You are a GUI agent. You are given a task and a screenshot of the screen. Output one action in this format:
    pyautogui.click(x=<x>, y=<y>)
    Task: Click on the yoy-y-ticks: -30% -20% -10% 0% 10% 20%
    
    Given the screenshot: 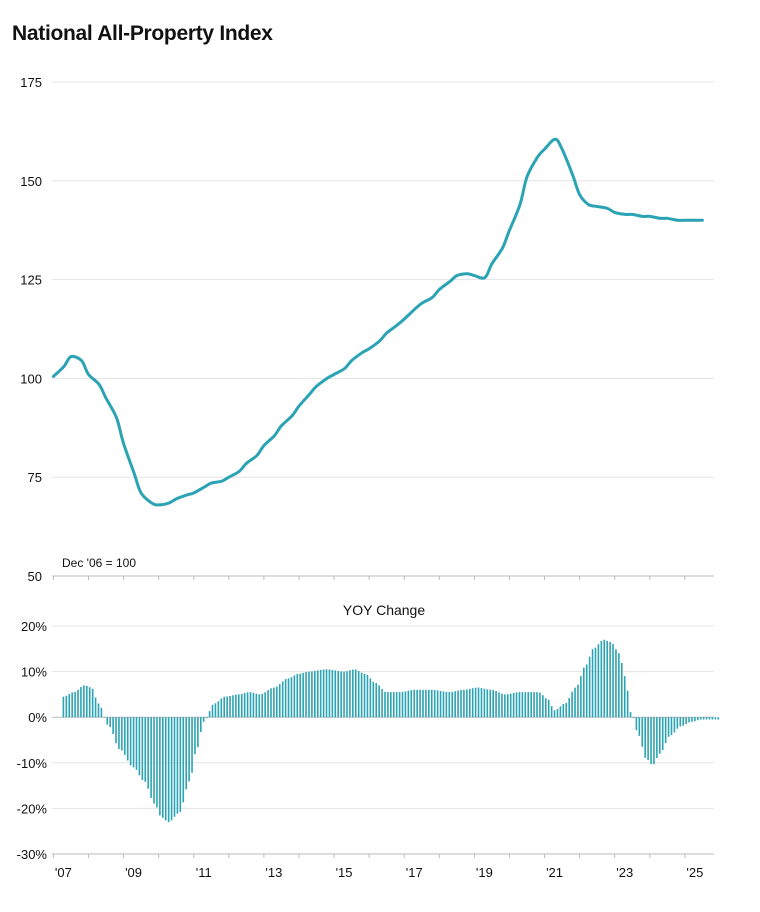 What is the action you would take?
    pyautogui.click(x=32, y=740)
    